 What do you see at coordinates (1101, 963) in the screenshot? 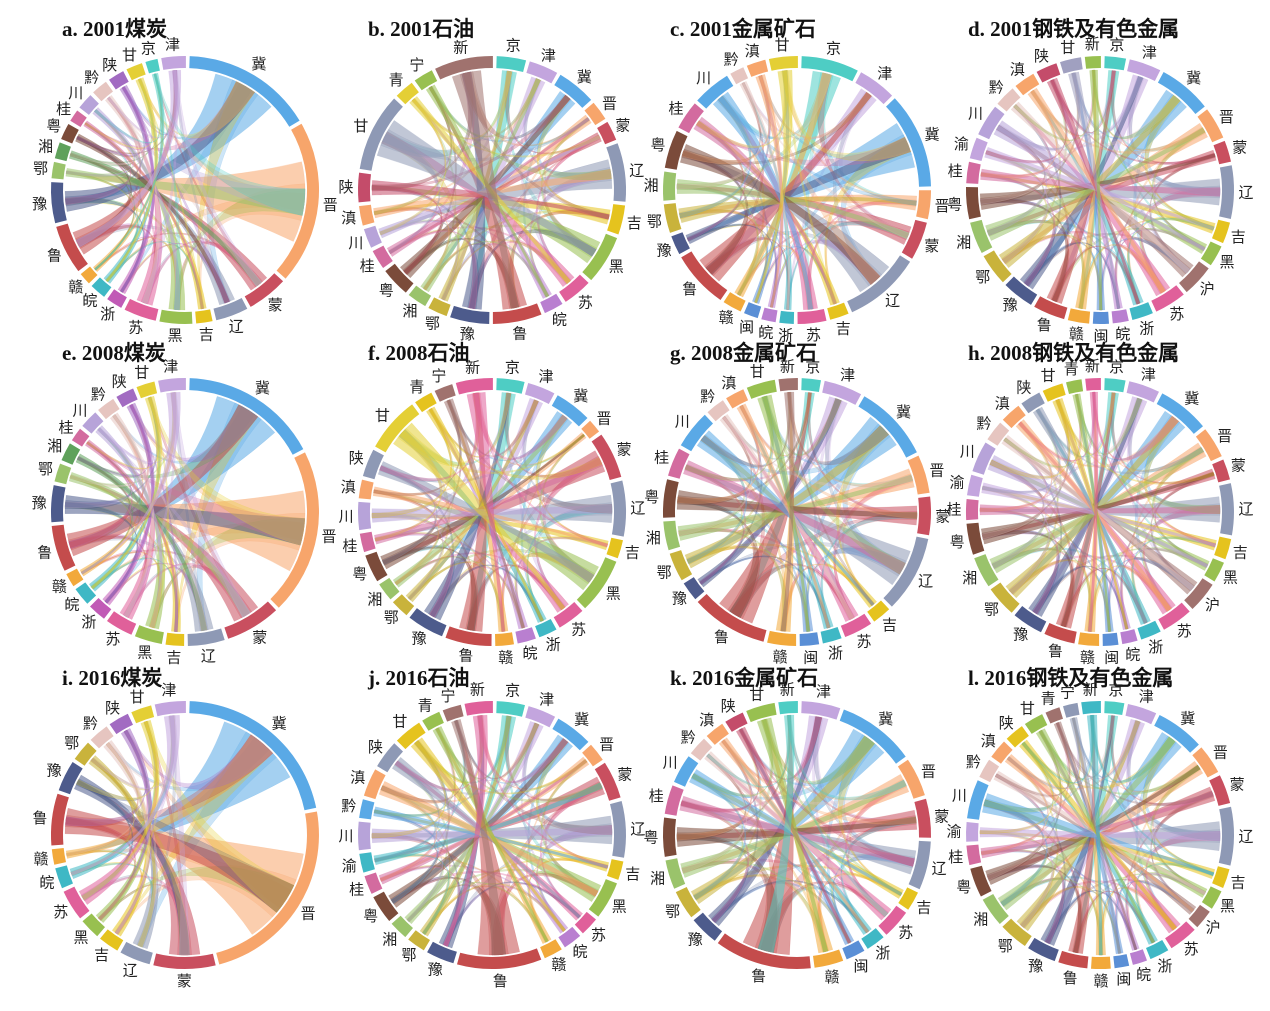
I see `chord-arc-赣` at bounding box center [1101, 963].